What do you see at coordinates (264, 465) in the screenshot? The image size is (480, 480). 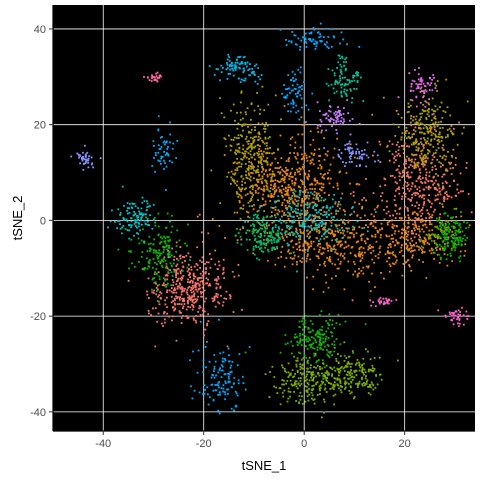 I see `x-axis-title: tSNE_1` at bounding box center [264, 465].